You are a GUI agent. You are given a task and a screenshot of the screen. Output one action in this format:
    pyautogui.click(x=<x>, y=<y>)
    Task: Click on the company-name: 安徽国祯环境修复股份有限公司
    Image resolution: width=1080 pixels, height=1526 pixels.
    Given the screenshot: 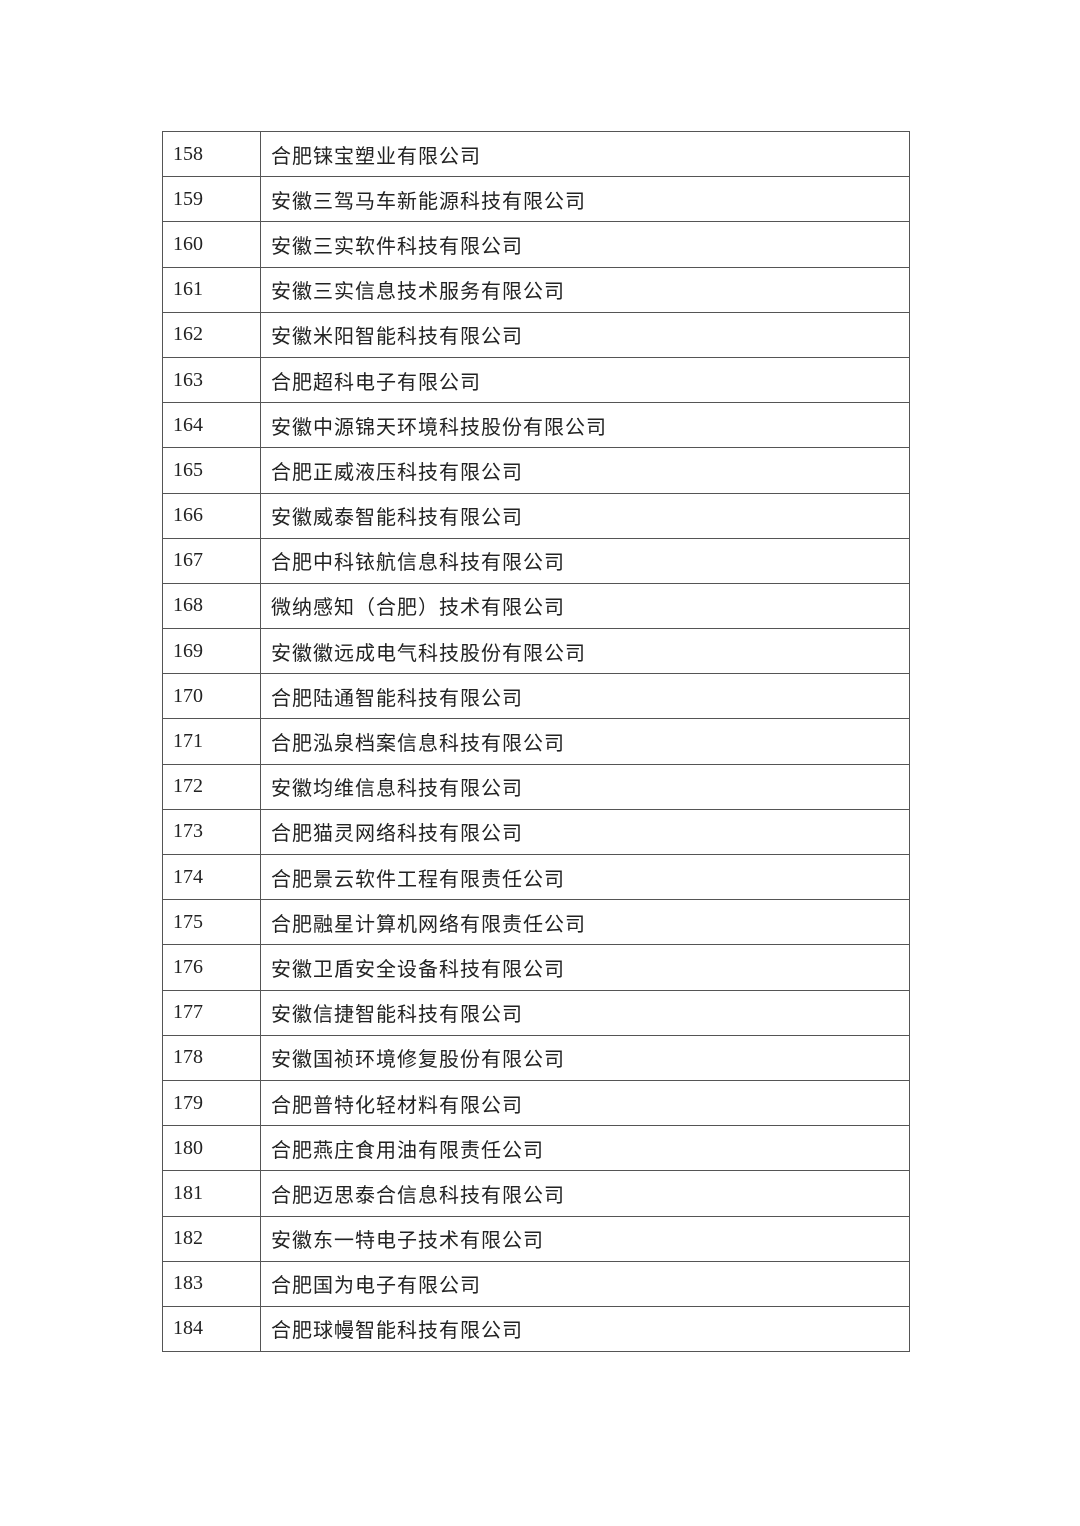 What is the action you would take?
    pyautogui.click(x=585, y=1057)
    